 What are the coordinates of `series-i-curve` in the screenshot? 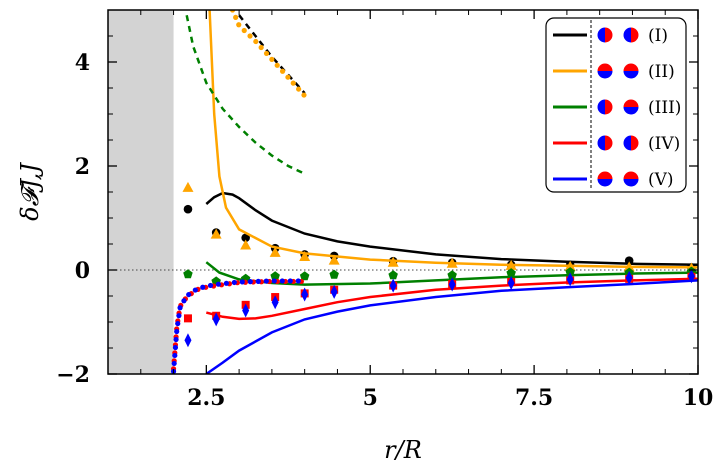 It's located at (451, 229).